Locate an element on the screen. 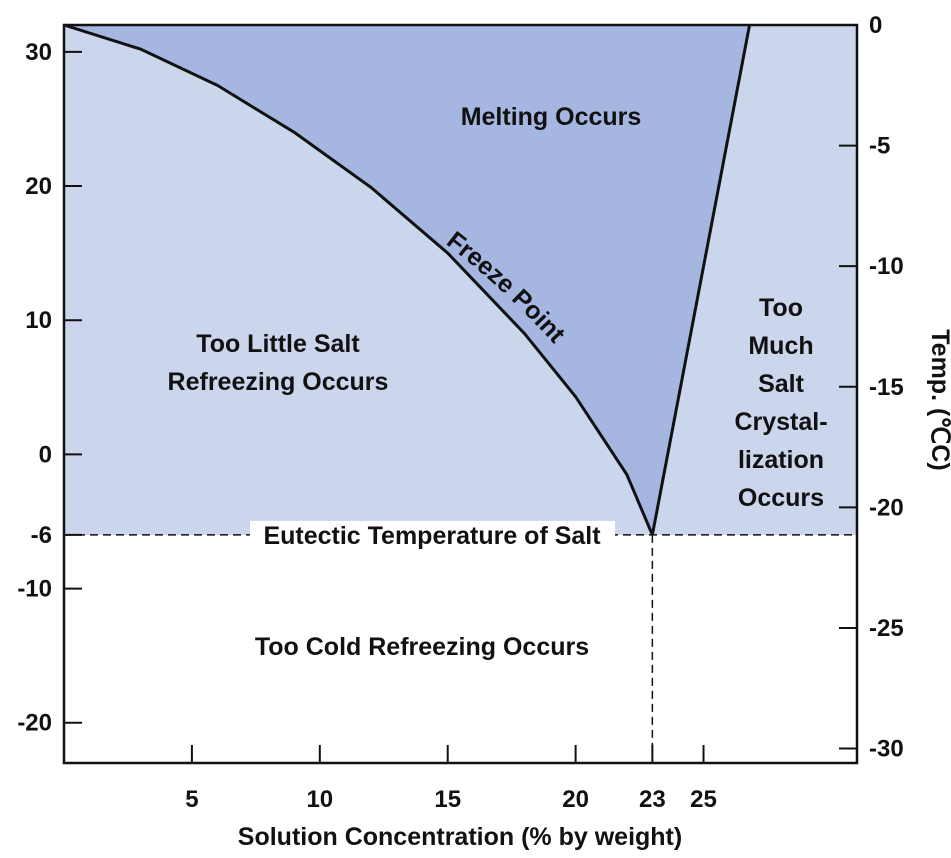 Image resolution: width=951 pixels, height=858 pixels. region-label-line: lization is located at coordinates (781, 460).